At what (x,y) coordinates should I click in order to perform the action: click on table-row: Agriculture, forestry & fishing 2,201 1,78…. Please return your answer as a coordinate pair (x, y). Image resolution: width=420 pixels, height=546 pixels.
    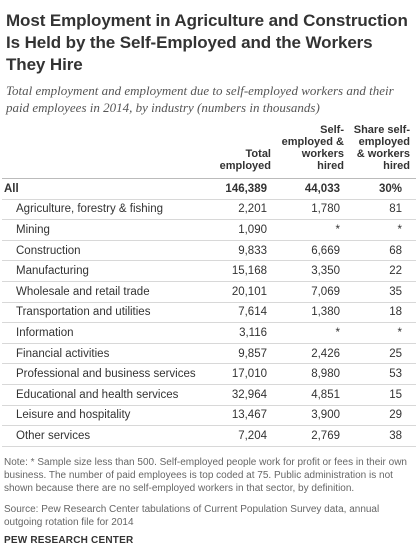
    Looking at the image, I should click on (209, 210).